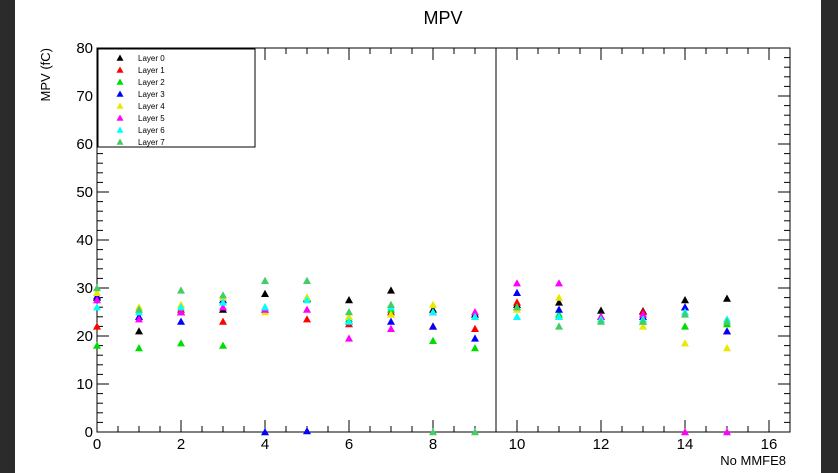  Describe the element at coordinates (151, 58) in the screenshot. I see `legend-label: Layer 0` at that location.